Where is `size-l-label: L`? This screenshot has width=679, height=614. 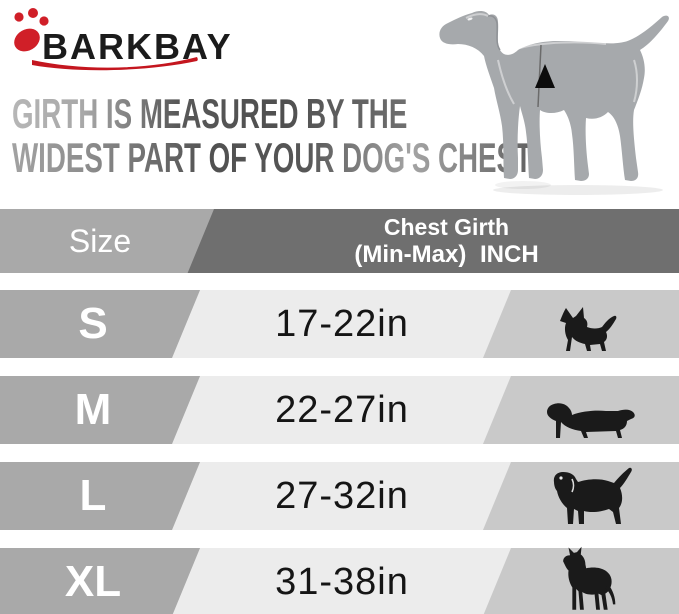
size-l-label: L is located at coordinates (93, 495).